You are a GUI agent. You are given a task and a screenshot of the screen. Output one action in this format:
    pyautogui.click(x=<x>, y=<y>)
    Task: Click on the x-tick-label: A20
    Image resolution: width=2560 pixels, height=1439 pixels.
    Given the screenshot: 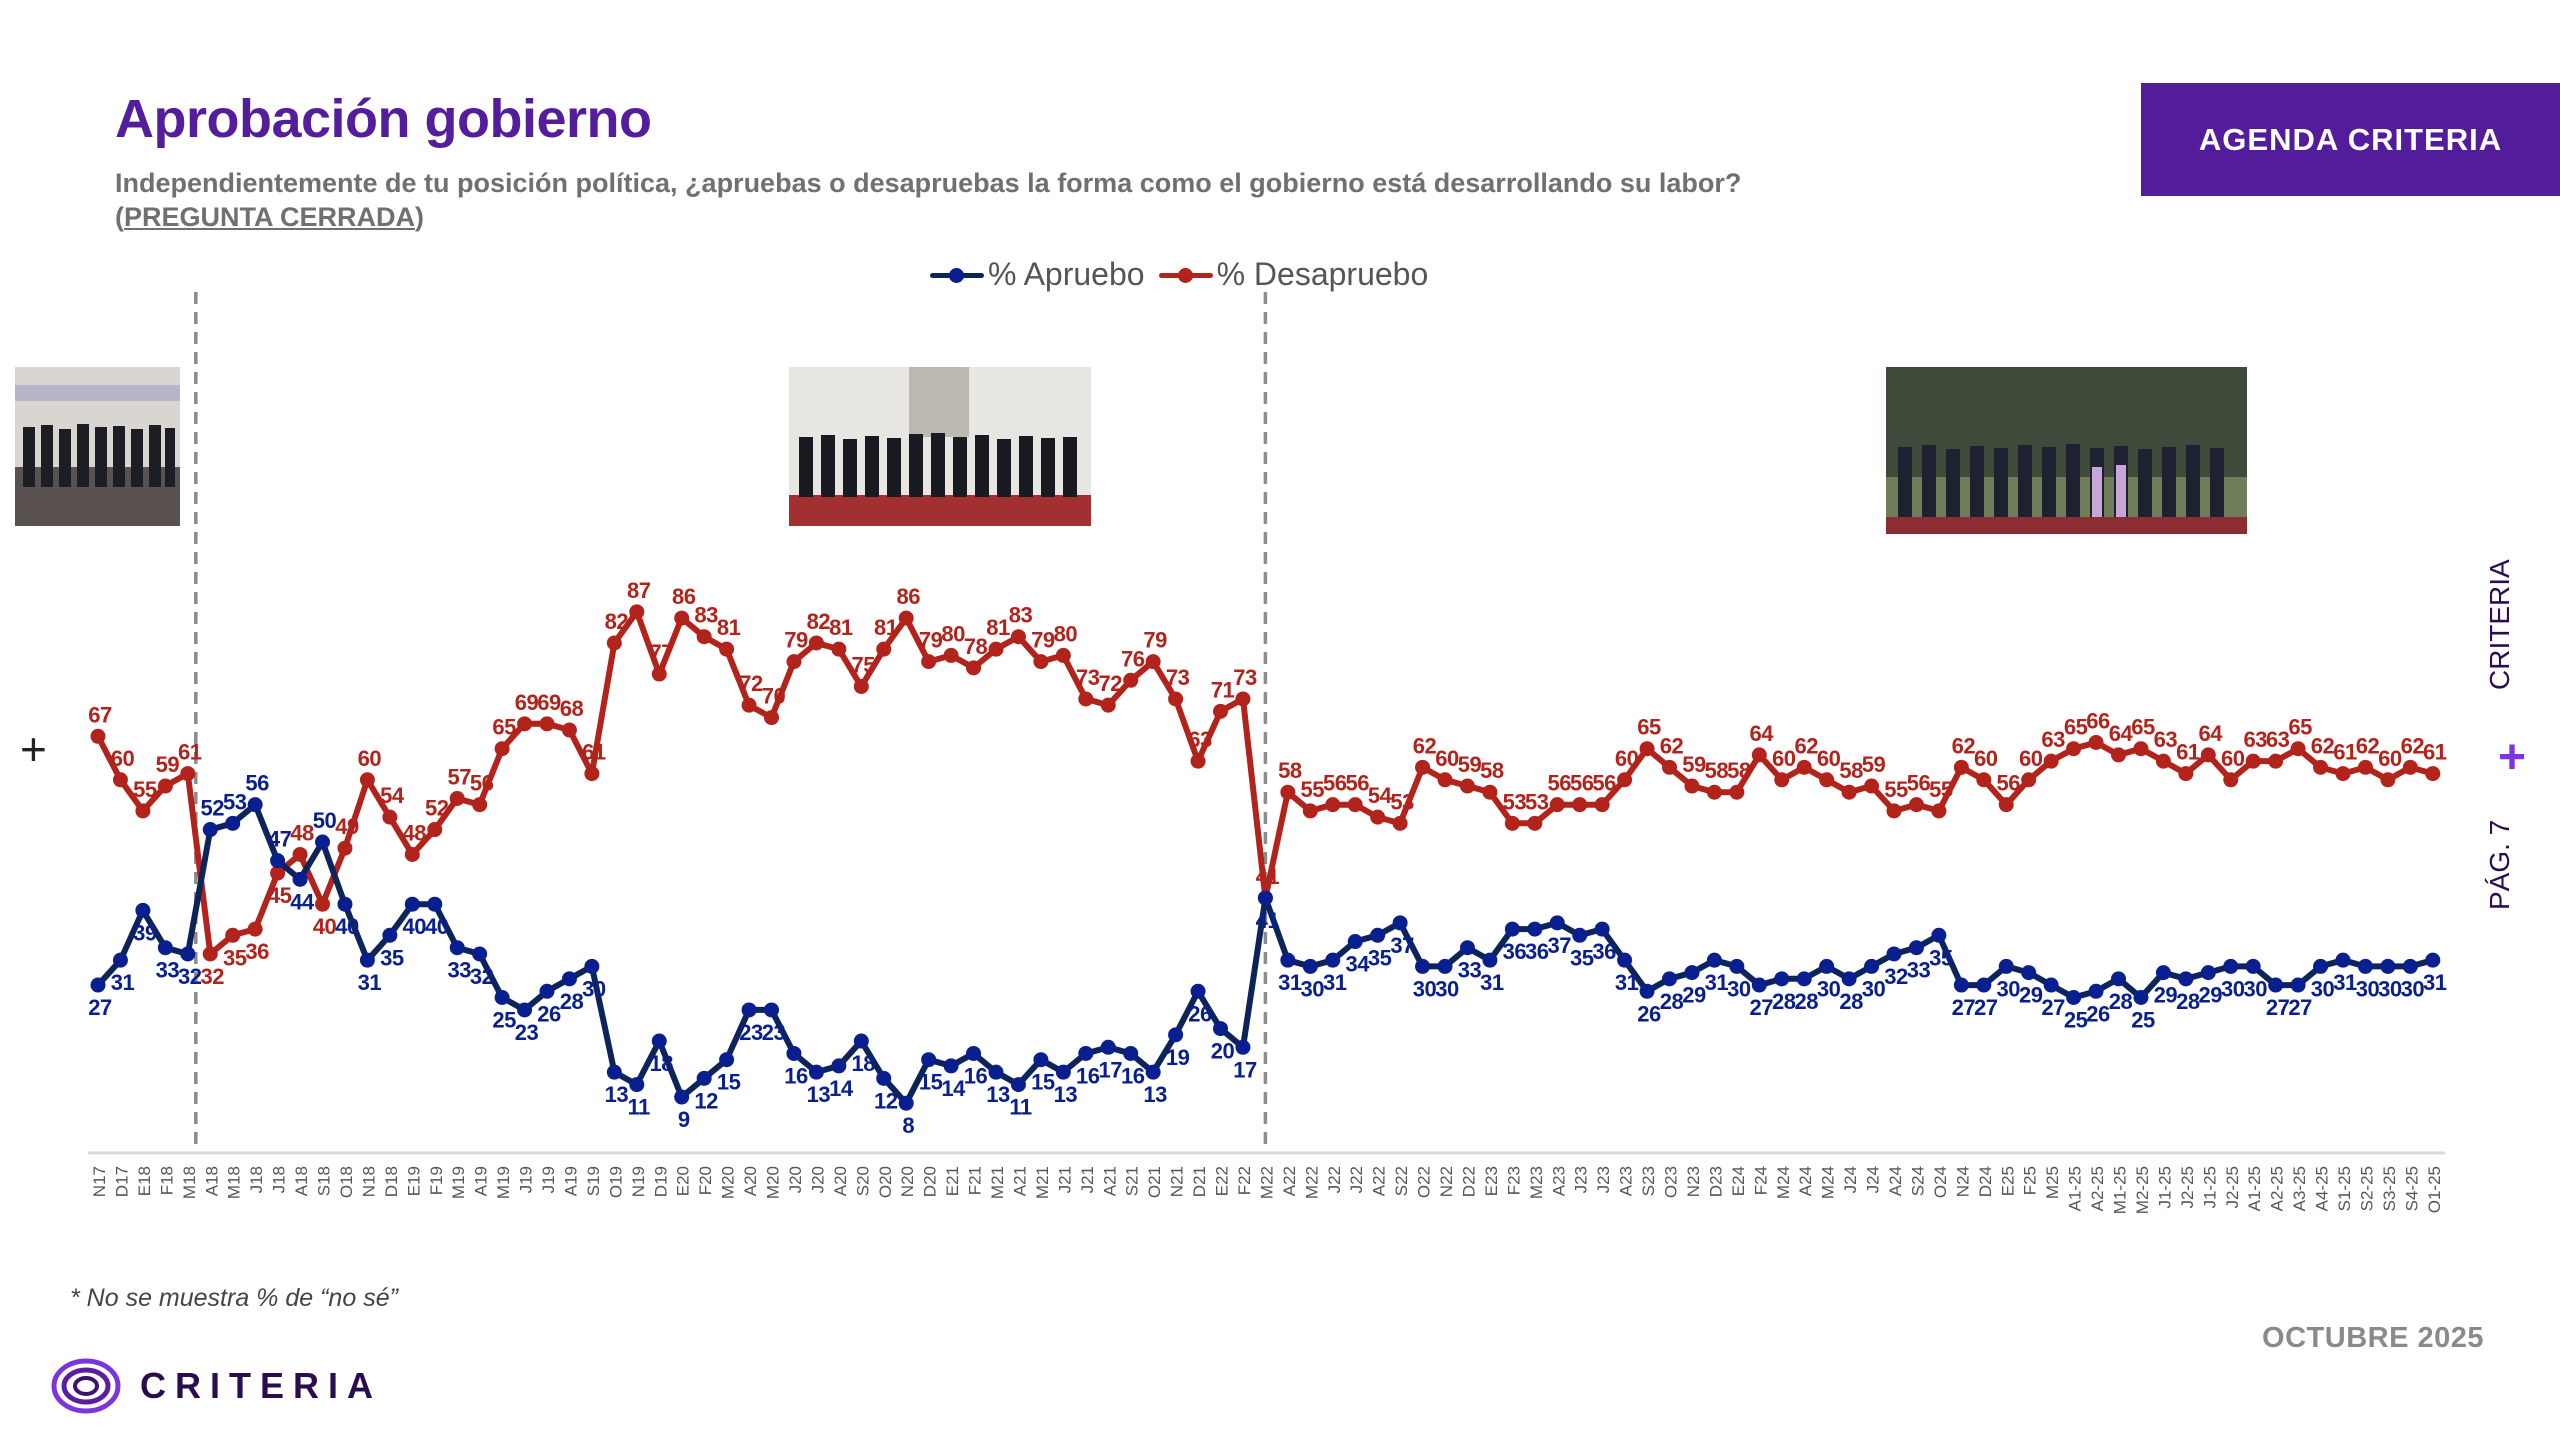 What is the action you would take?
    pyautogui.click(x=750, y=1181)
    